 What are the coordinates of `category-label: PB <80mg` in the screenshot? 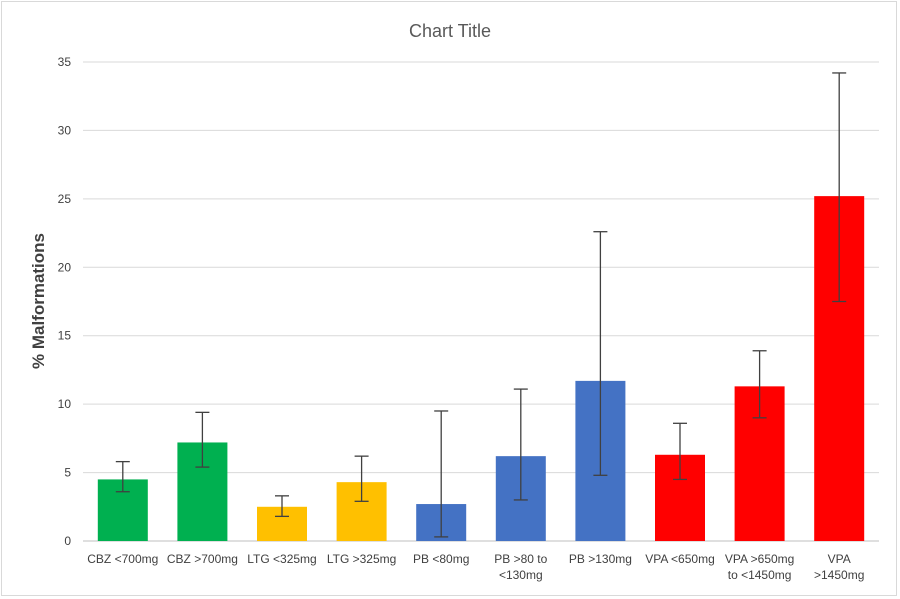 It's located at (441, 559).